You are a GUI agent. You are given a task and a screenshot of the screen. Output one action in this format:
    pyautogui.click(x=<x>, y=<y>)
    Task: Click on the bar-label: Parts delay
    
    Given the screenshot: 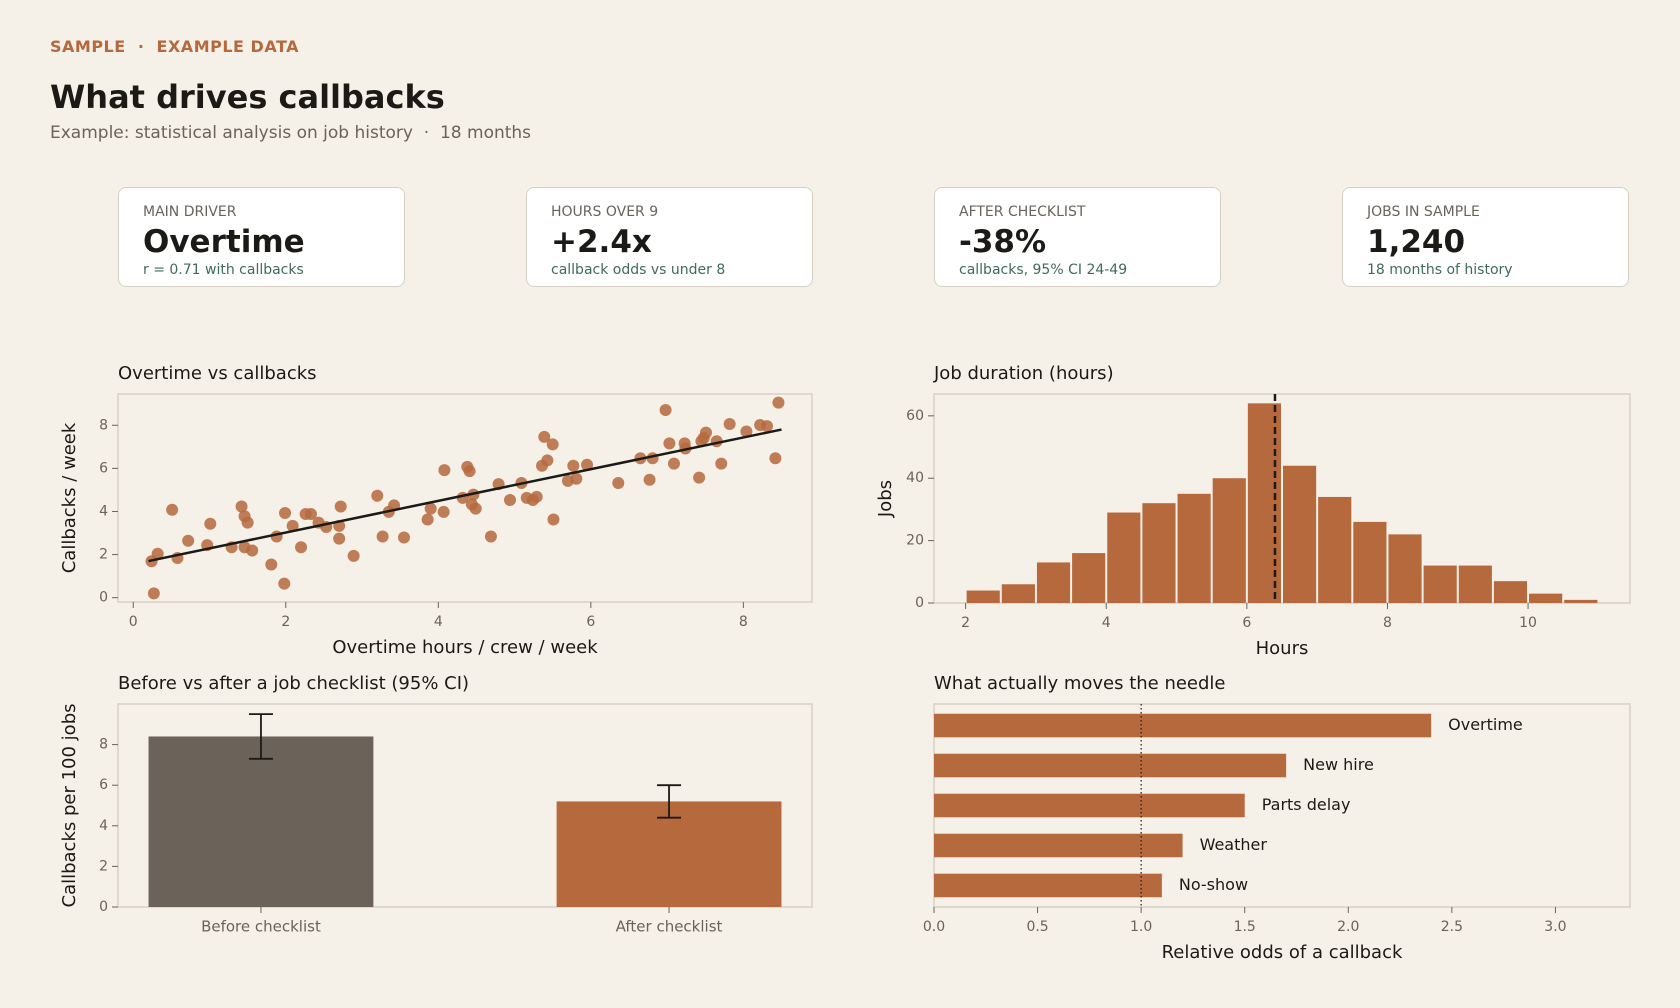 What is the action you would take?
    pyautogui.click(x=1306, y=804)
    